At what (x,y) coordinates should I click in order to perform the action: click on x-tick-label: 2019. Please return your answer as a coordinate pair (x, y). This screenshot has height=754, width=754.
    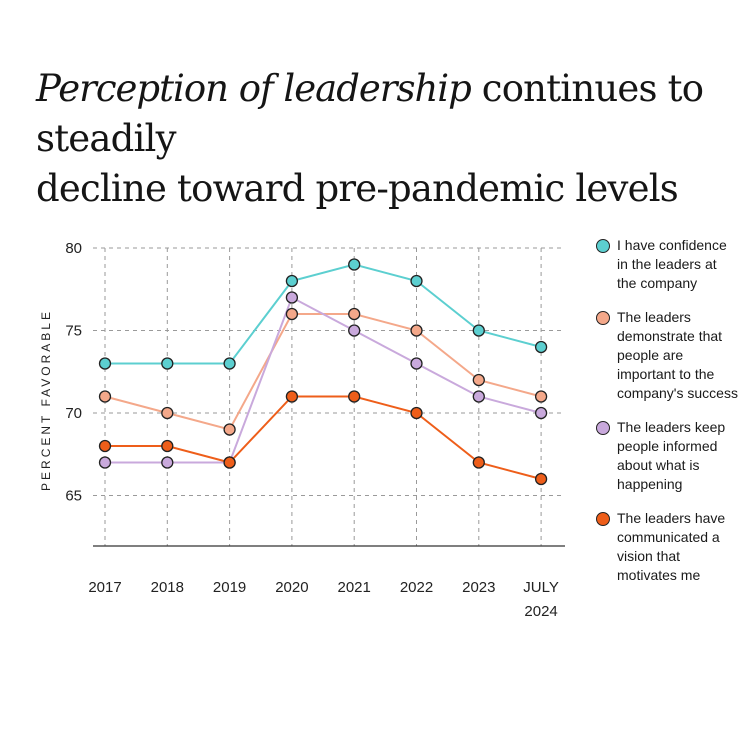
    Looking at the image, I should click on (229, 587).